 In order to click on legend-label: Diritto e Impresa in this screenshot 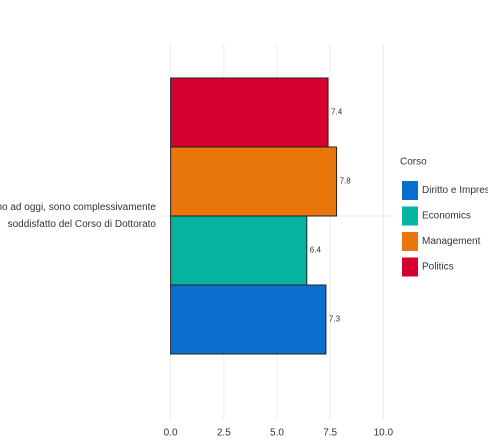, I will do `click(455, 190)`.